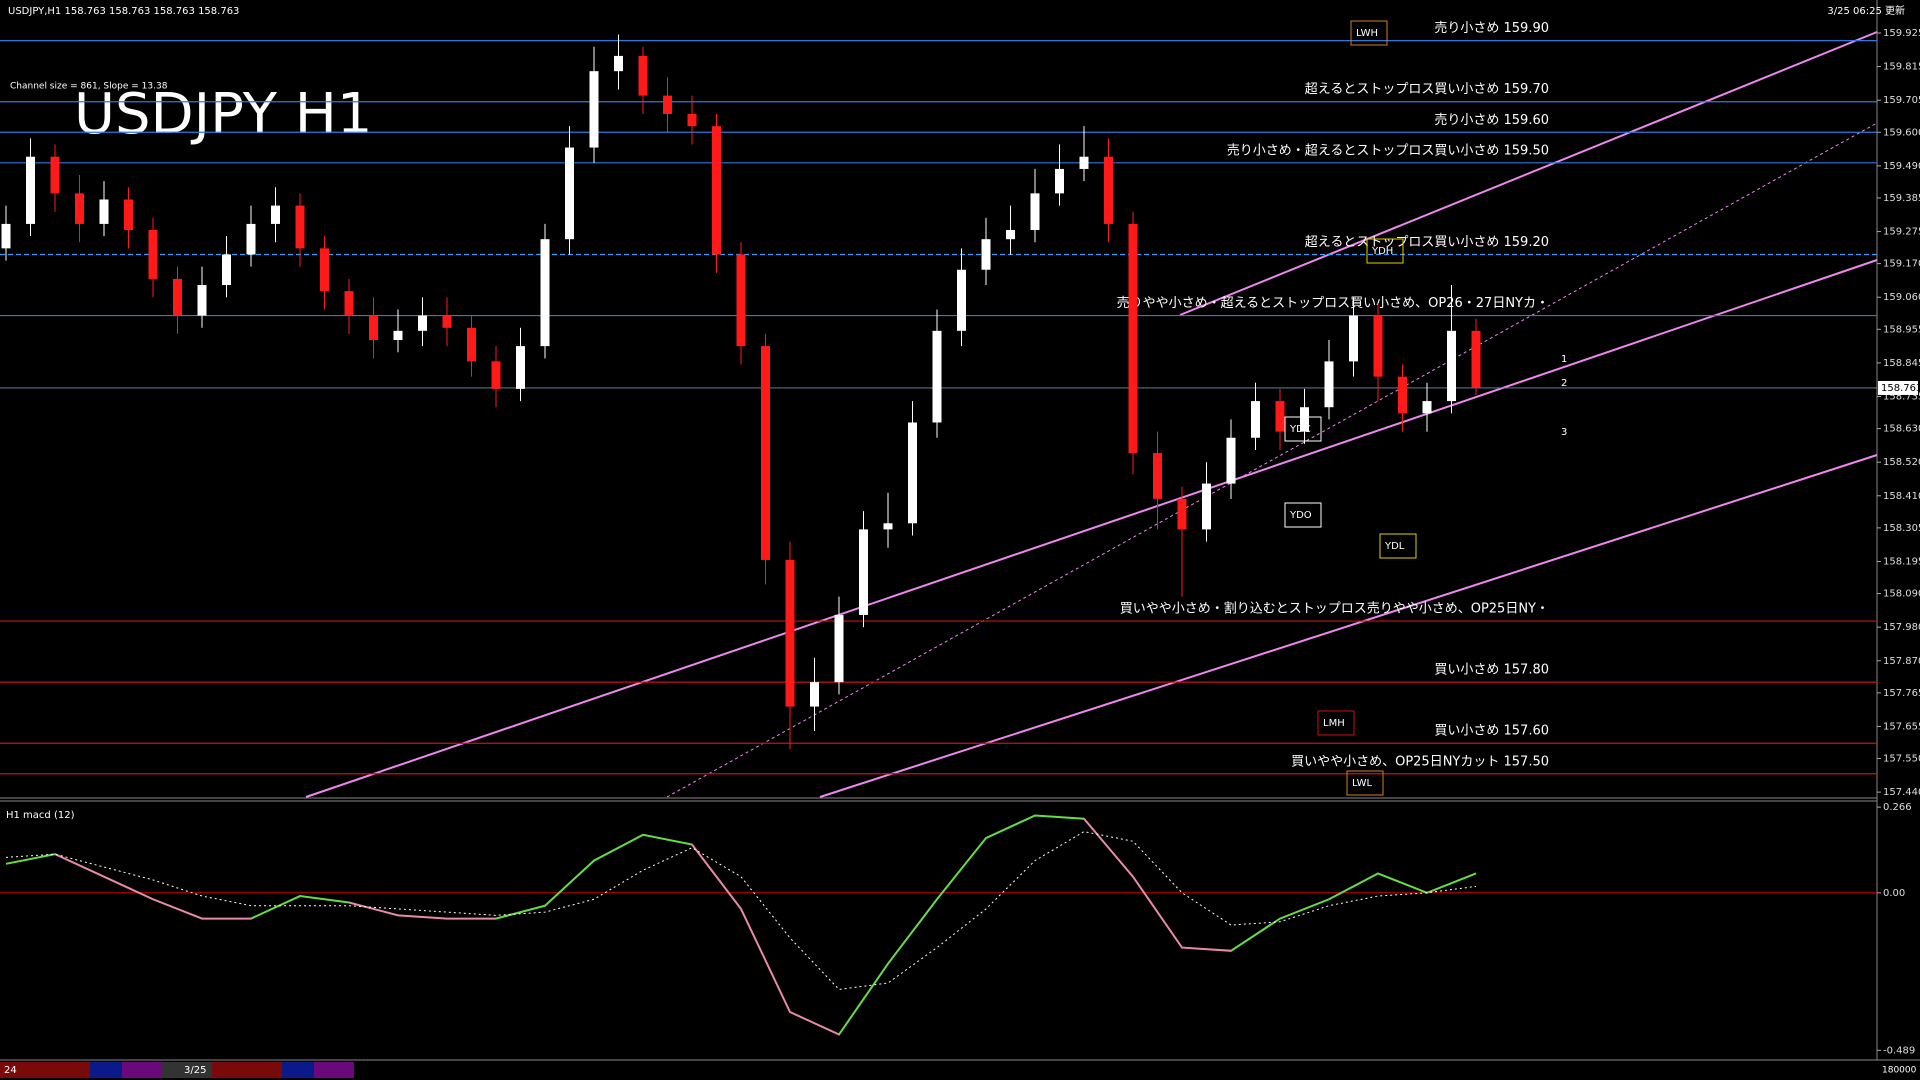  I want to click on level-label: 売り小さめ 159.60, so click(1491, 120).